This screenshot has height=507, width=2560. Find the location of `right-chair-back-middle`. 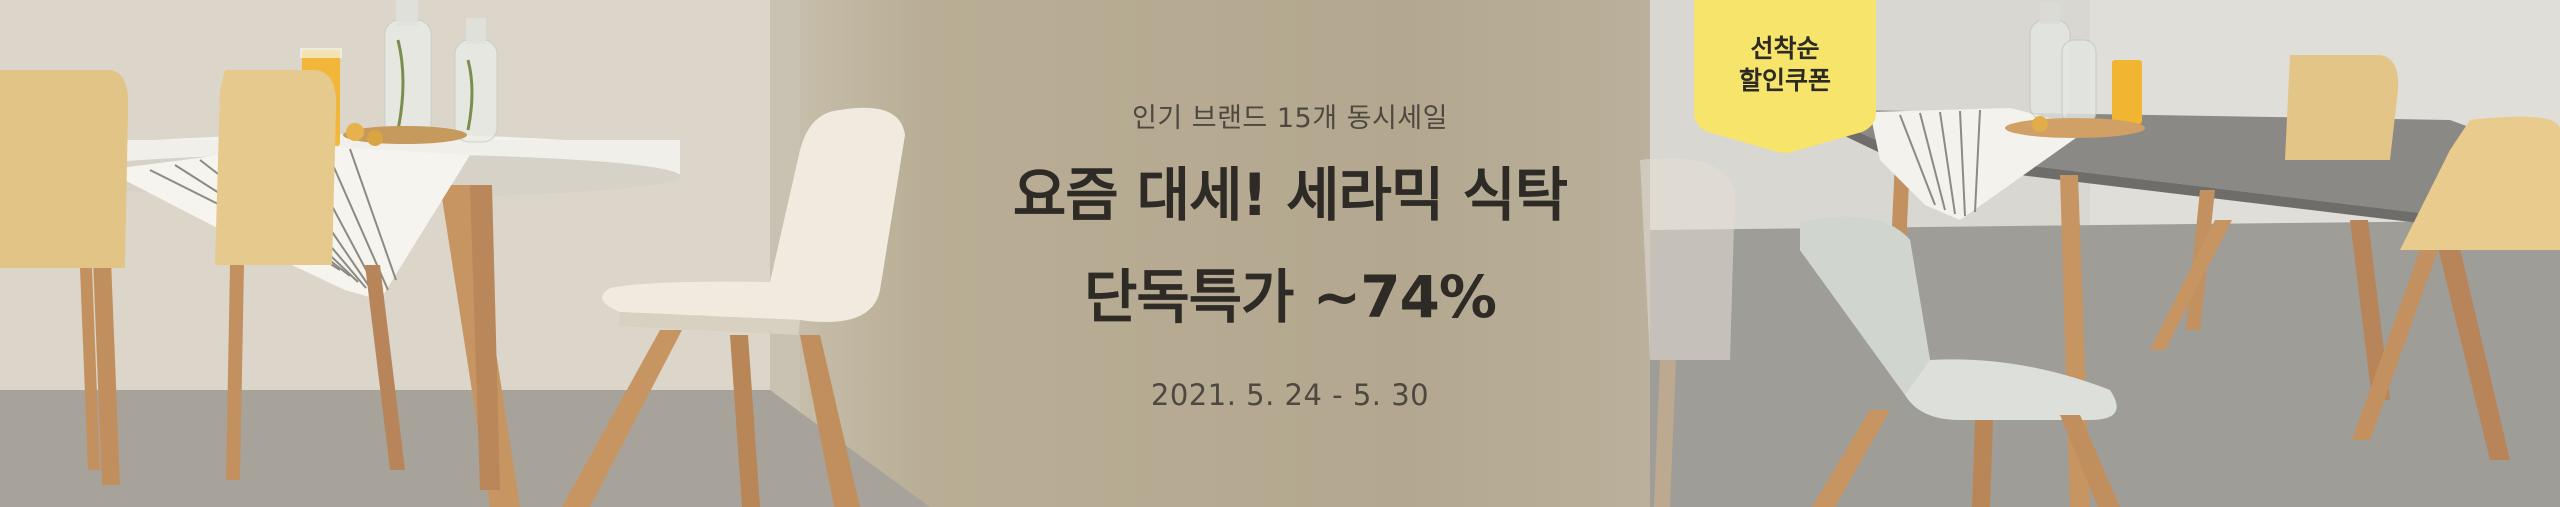

right-chair-back-middle is located at coordinates (2274, 227).